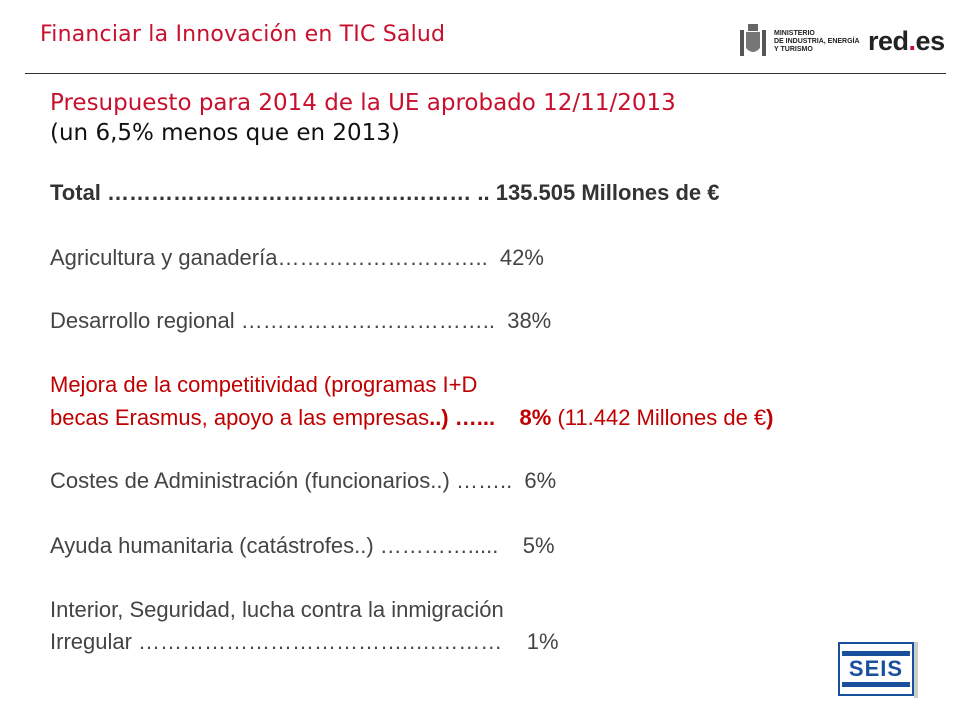 The height and width of the screenshot is (720, 960). Describe the element at coordinates (297, 257) in the screenshot. I see `item-agricultura: Agricultura y ganadería……………………….. 42%` at that location.